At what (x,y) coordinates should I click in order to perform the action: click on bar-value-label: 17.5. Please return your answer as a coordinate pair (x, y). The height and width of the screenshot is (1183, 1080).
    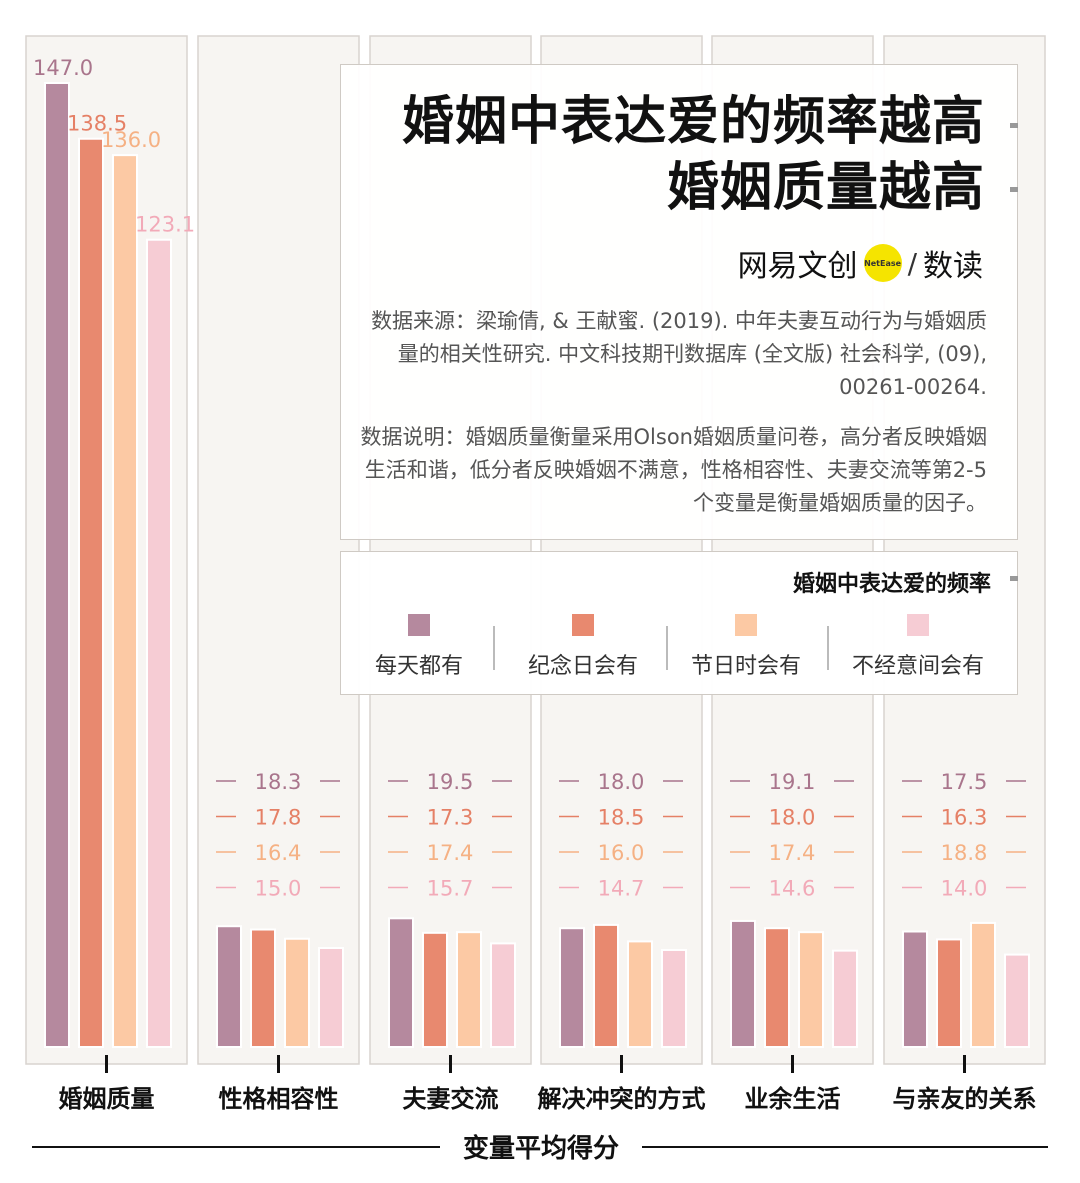
    Looking at the image, I should click on (964, 782).